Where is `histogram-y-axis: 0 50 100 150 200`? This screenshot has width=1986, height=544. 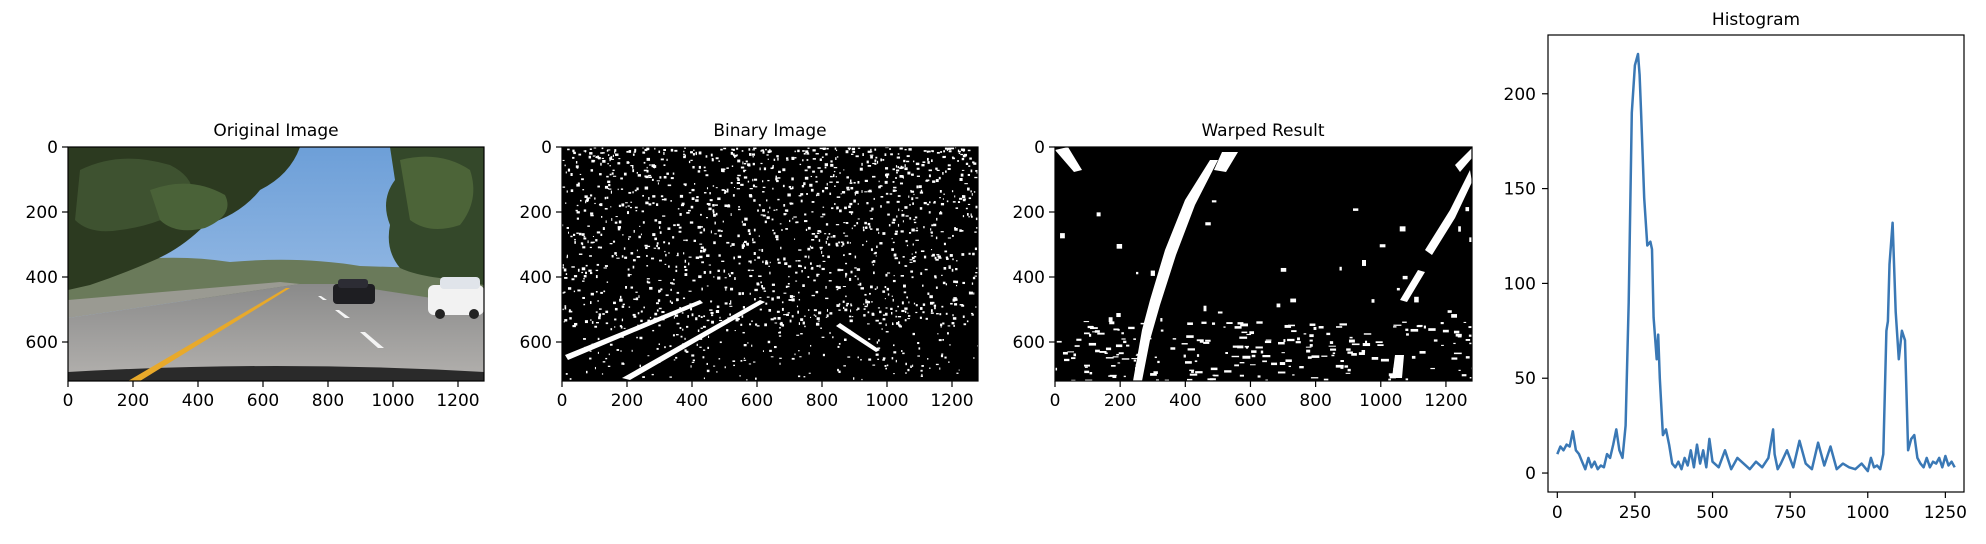 histogram-y-axis: 0 50 100 150 200 is located at coordinates (1526, 284).